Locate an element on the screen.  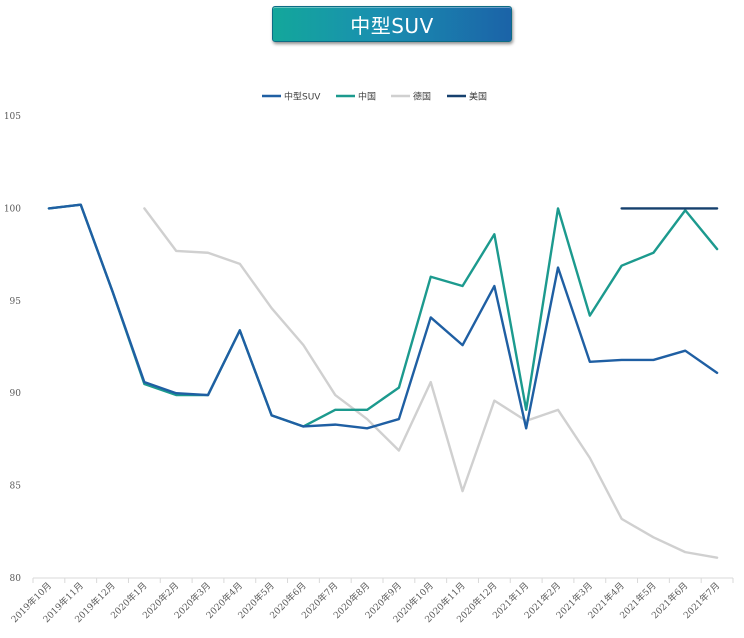
chart-title: 中型SUV is located at coordinates (392, 25).